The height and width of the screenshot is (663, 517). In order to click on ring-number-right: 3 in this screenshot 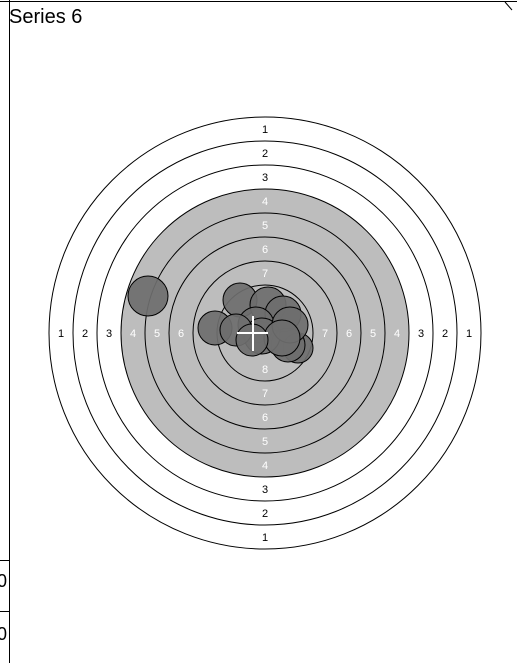, I will do `click(421, 334)`.